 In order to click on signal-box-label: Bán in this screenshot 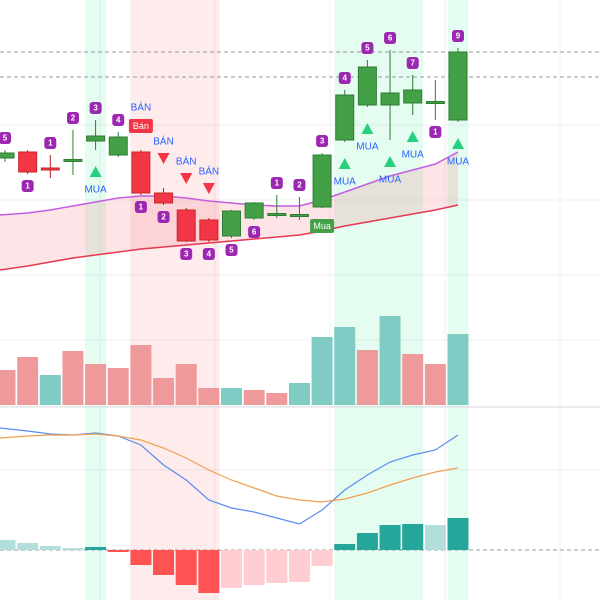, I will do `click(141, 126)`.